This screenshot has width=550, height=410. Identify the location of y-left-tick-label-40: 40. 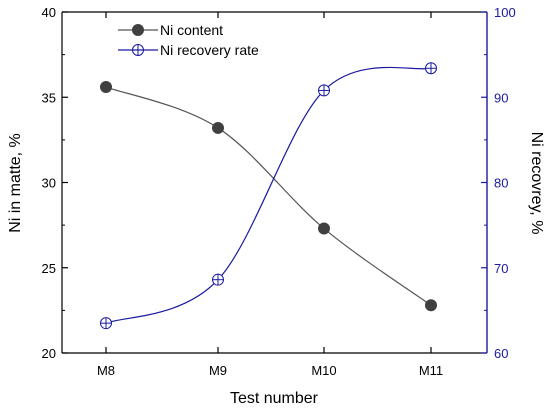
(49, 12).